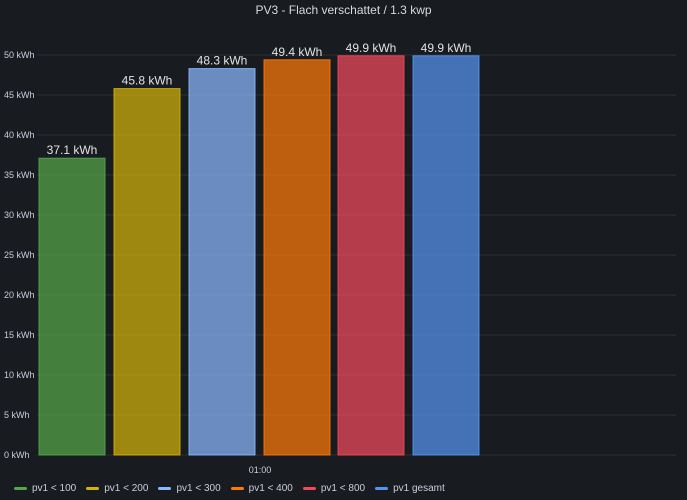 This screenshot has height=500, width=687. Describe the element at coordinates (270, 488) in the screenshot. I see `legend-label: pv1 < 400` at that location.